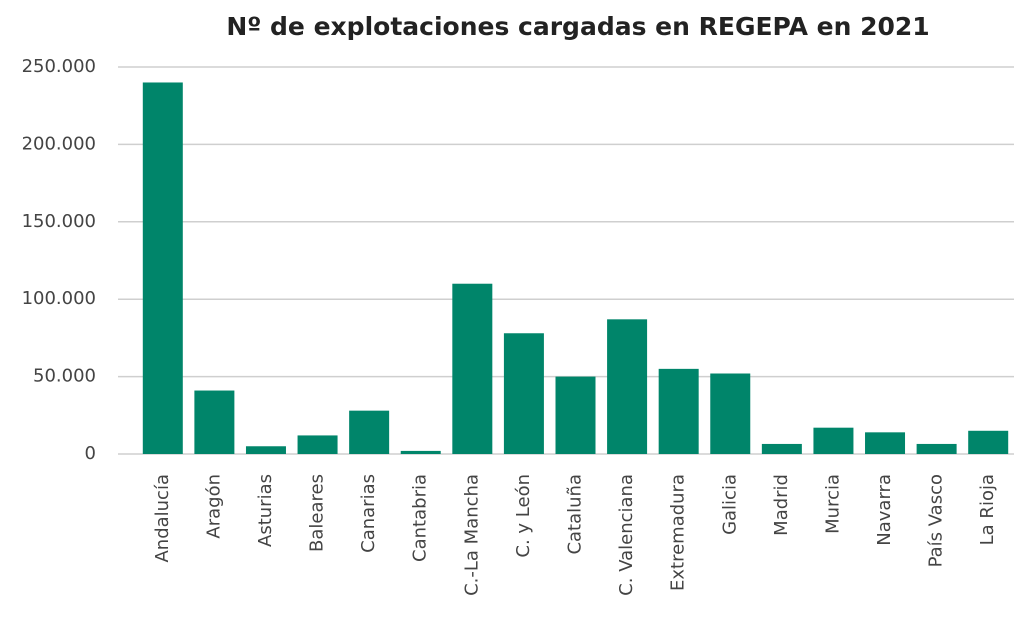 The image size is (1014, 618). Describe the element at coordinates (832, 504) in the screenshot. I see `x-tick-label: Murcia` at that location.